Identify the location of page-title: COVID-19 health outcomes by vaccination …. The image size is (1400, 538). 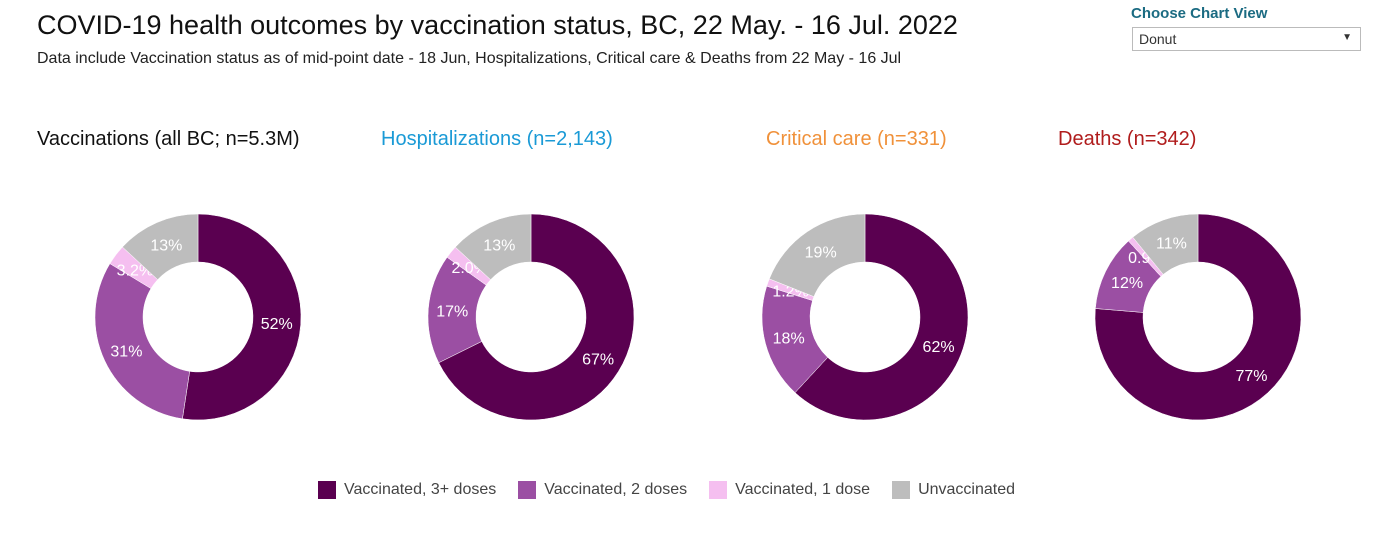
(497, 25).